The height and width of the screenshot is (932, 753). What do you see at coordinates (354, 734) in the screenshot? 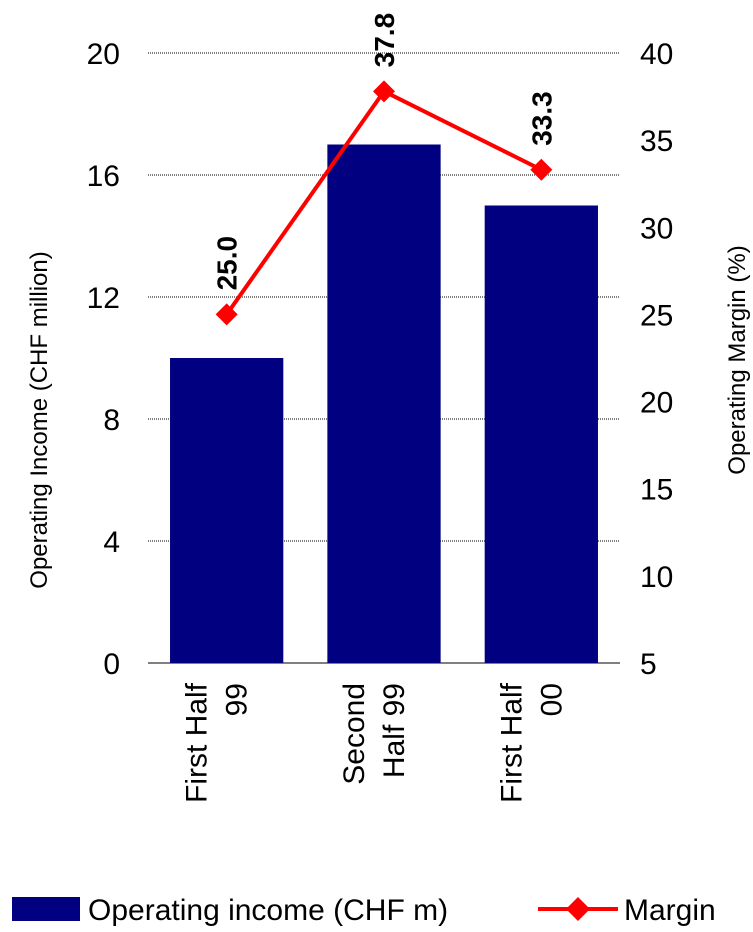
I see `category-label: Second` at bounding box center [354, 734].